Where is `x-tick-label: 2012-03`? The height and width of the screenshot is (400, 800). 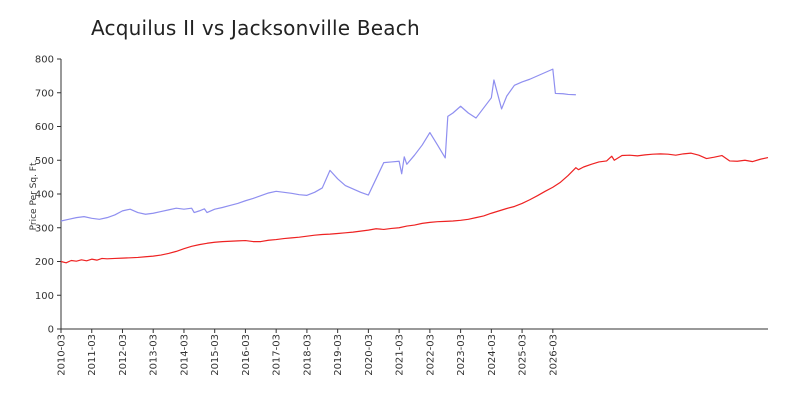
x-tick-label: 2012-03 is located at coordinates (123, 355).